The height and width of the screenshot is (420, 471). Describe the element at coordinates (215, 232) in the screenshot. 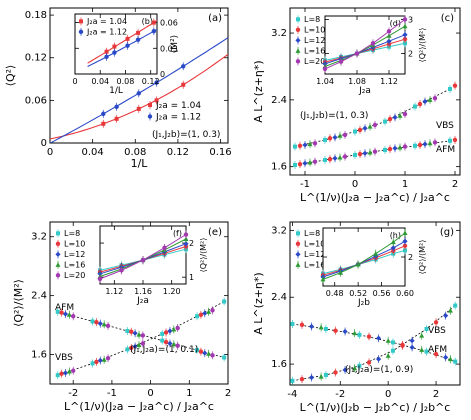

I see `panel-label: (e)` at that location.